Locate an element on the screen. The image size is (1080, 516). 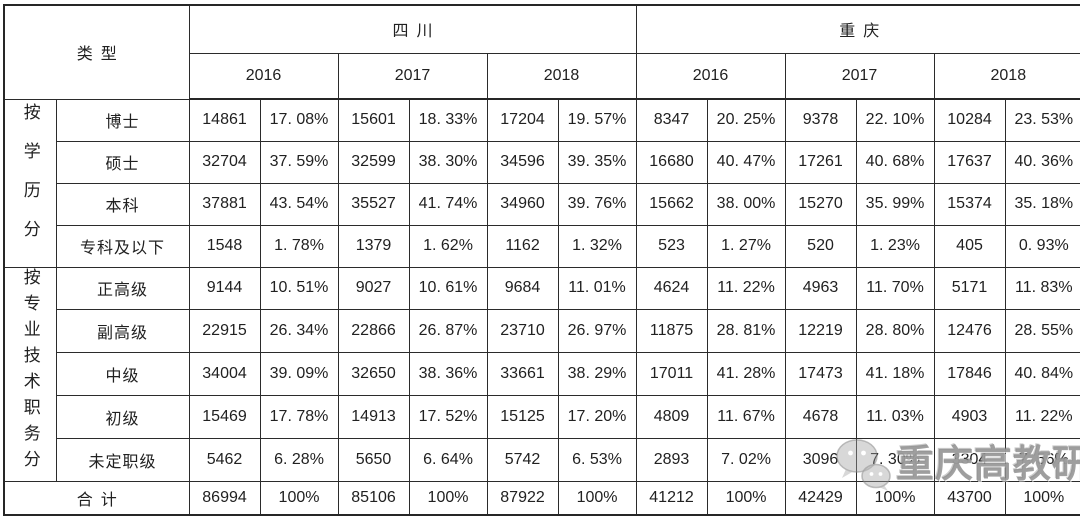
data-cell: 43. 54% is located at coordinates (299, 204).